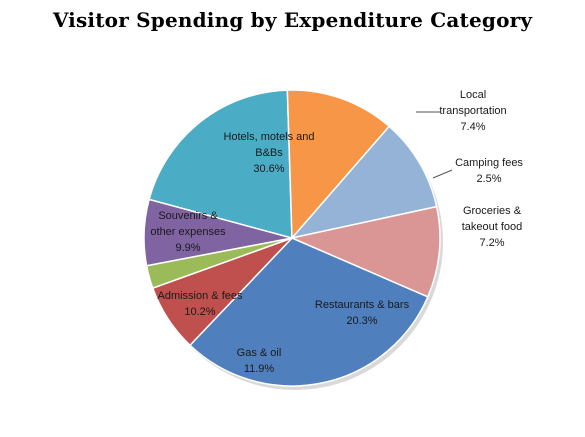 The width and height of the screenshot is (585, 437). Describe the element at coordinates (361, 321) in the screenshot. I see `slice-percent: 20.3%` at that location.